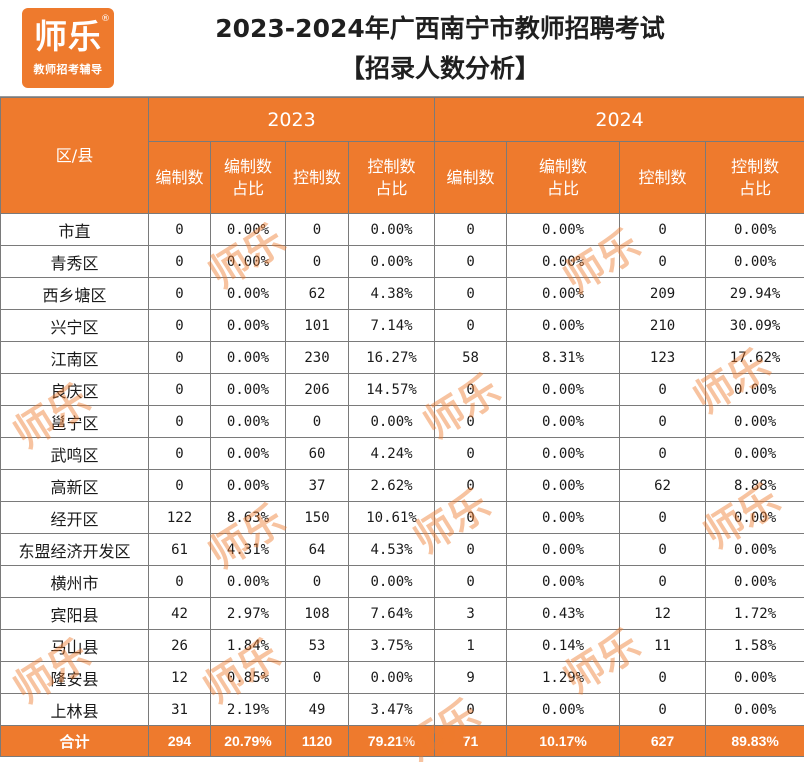 Image resolution: width=804 pixels, height=762 pixels. I want to click on brand-logo: 师乐 ® 教师招考辅导, so click(68, 48).